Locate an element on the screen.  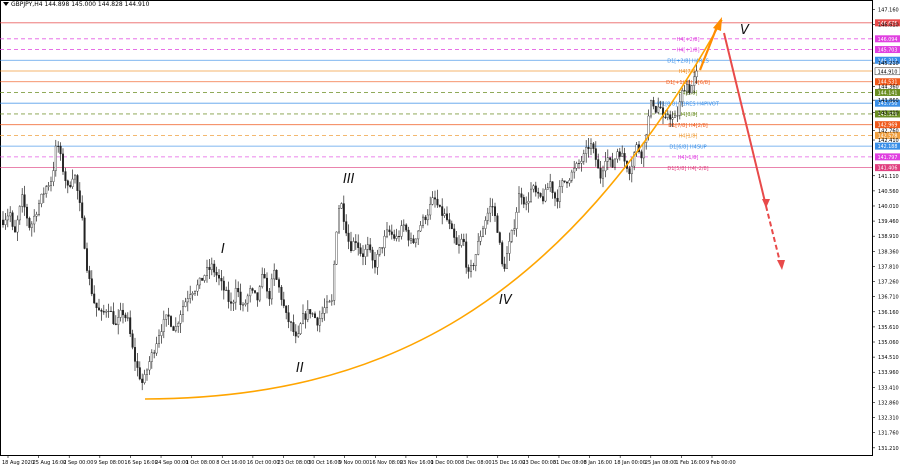
current-price-text: 144.910 is located at coordinates (888, 72).